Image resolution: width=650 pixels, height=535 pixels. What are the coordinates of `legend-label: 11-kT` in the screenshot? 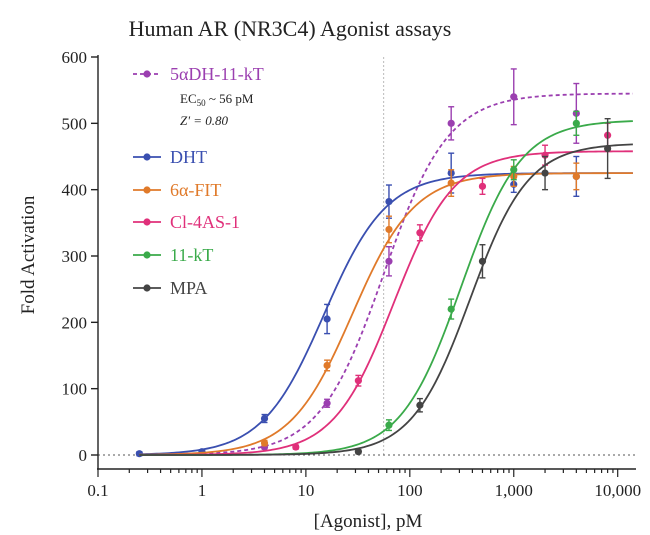 It's located at (191, 255).